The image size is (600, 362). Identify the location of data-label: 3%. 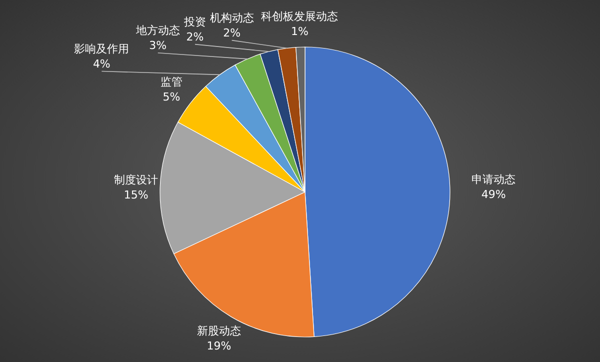
(158, 45).